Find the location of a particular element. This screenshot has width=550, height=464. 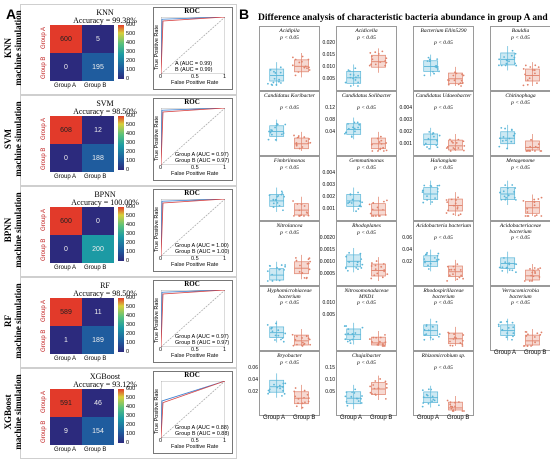

model-name: KNN is located at coordinates (105, 12).